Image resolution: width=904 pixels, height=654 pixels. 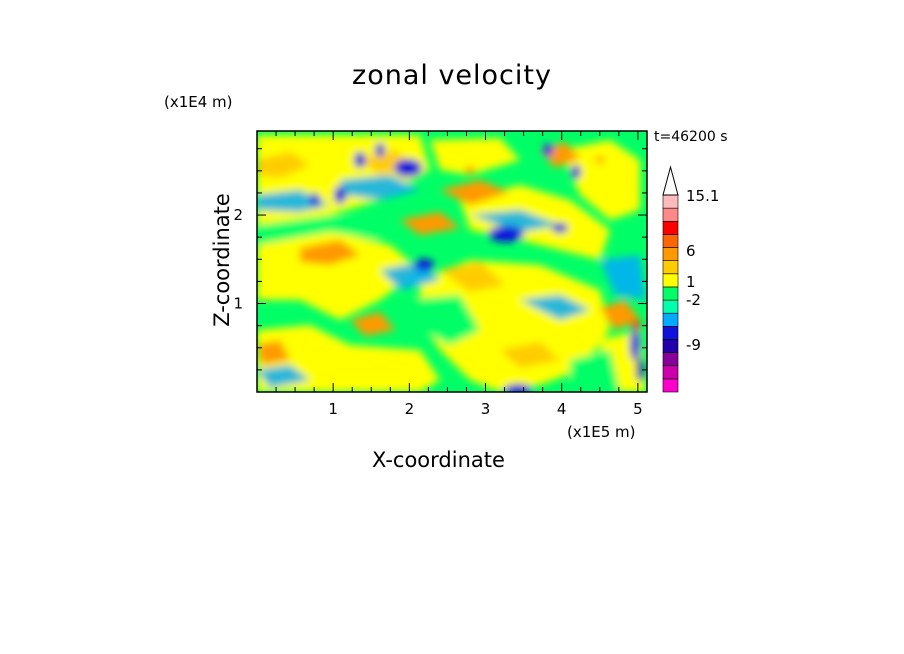 What do you see at coordinates (452, 75) in the screenshot?
I see `chart-title: zonal velocity` at bounding box center [452, 75].